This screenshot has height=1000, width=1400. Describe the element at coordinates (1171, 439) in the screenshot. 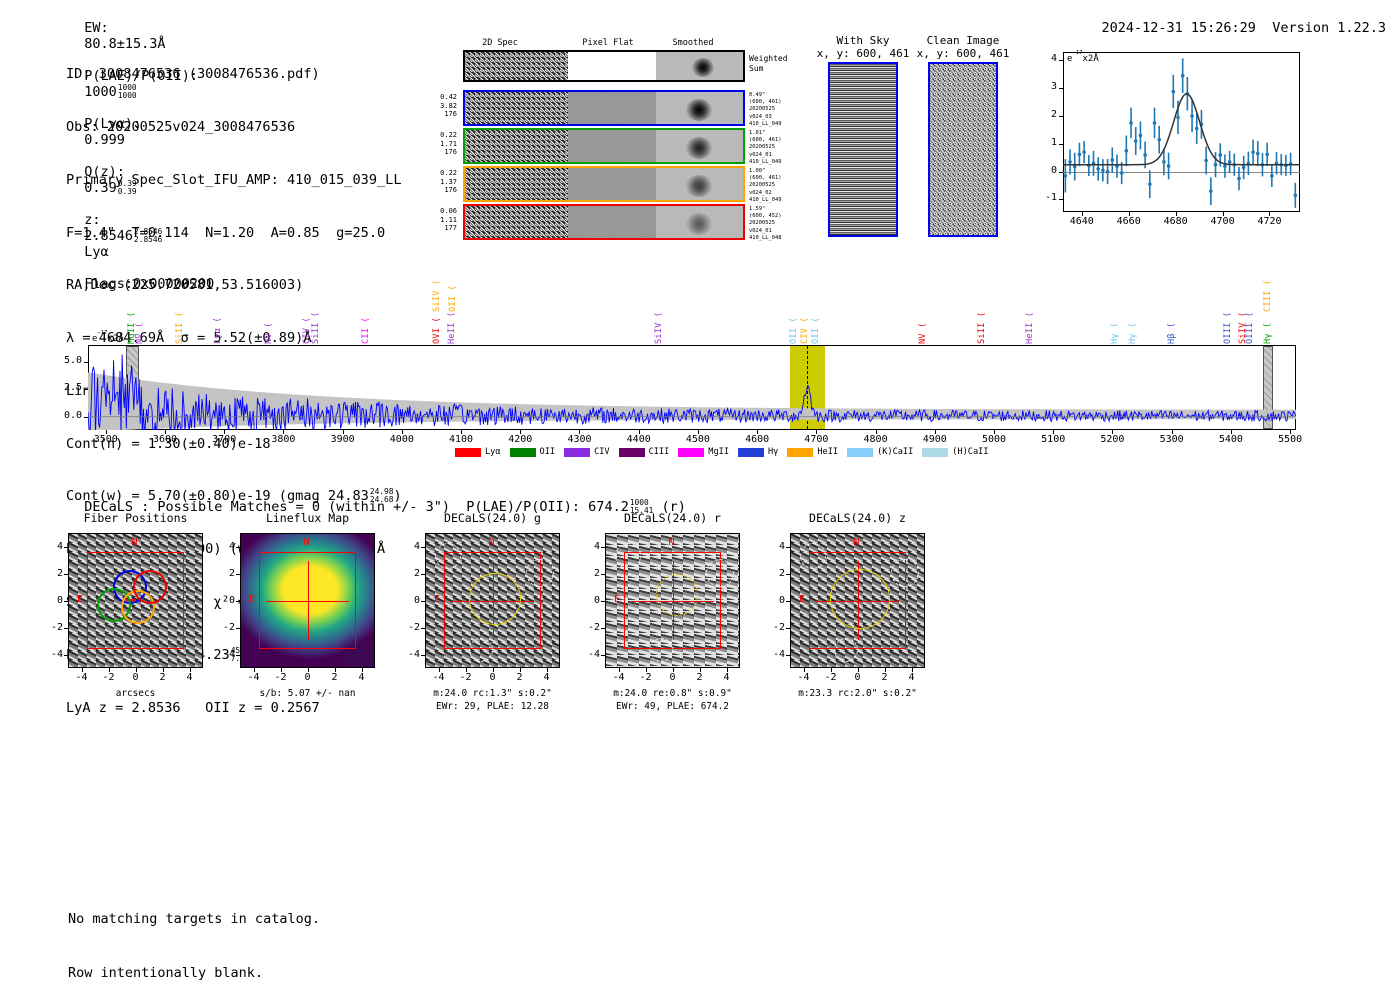

I see `spectrum-xtick: 5300` at that location.